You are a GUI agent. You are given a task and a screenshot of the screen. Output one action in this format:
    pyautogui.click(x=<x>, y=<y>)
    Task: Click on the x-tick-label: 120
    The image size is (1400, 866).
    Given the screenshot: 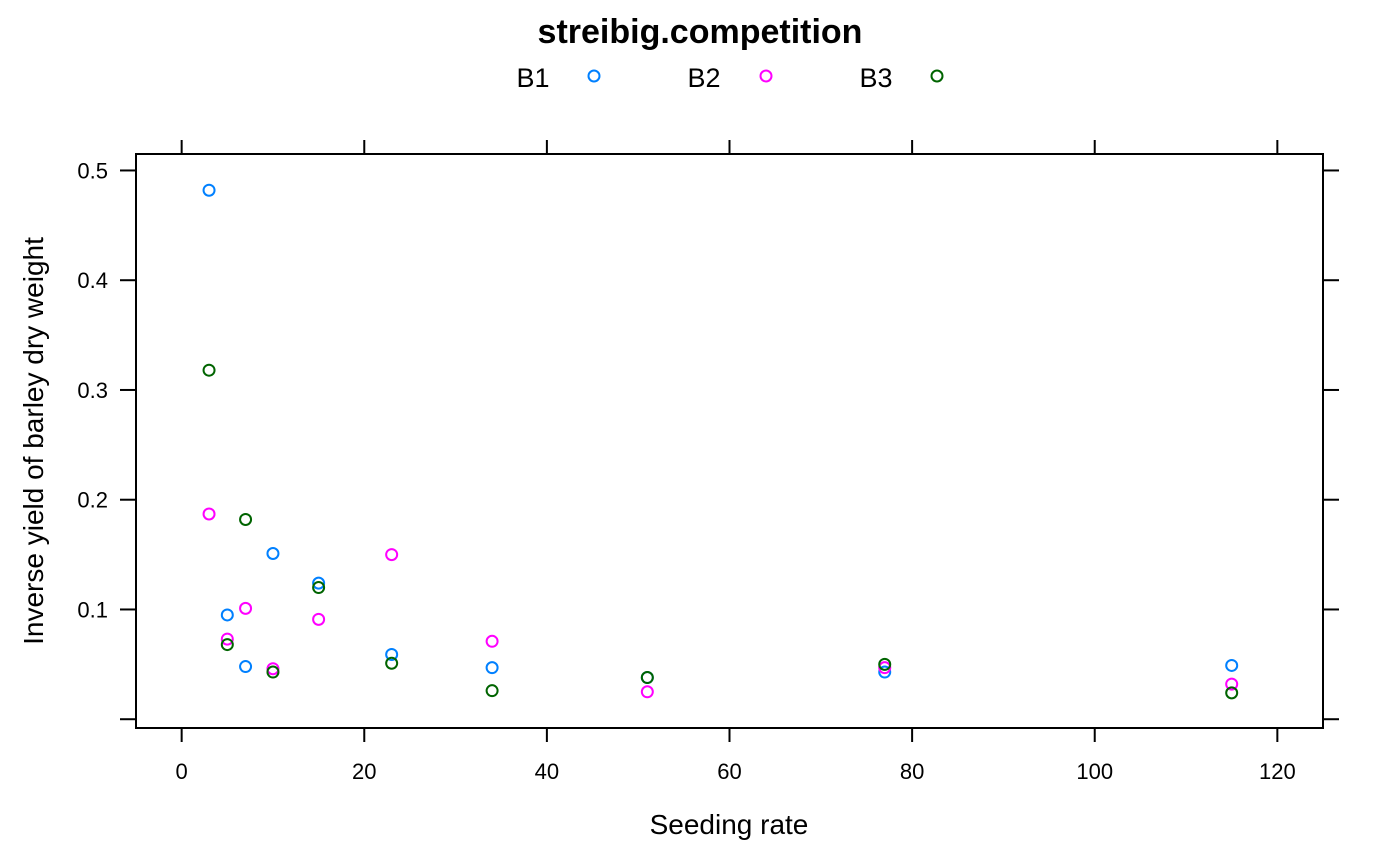 What is the action you would take?
    pyautogui.click(x=1277, y=771)
    